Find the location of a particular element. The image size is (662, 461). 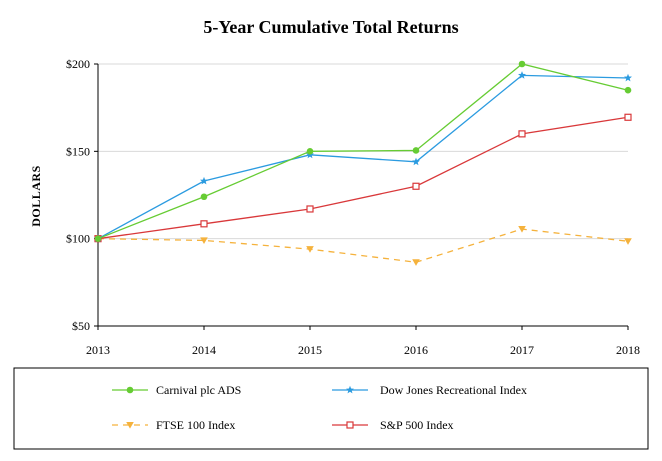

legend-entry: FTSE 100 Index is located at coordinates (173, 425).